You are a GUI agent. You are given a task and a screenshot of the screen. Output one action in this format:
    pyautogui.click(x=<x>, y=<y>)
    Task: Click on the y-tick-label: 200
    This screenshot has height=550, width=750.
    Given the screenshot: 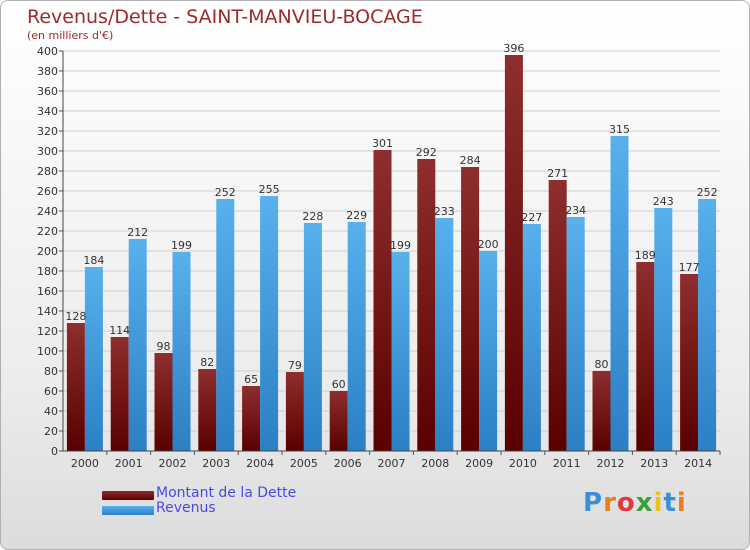 What is the action you would take?
    pyautogui.click(x=47, y=251)
    